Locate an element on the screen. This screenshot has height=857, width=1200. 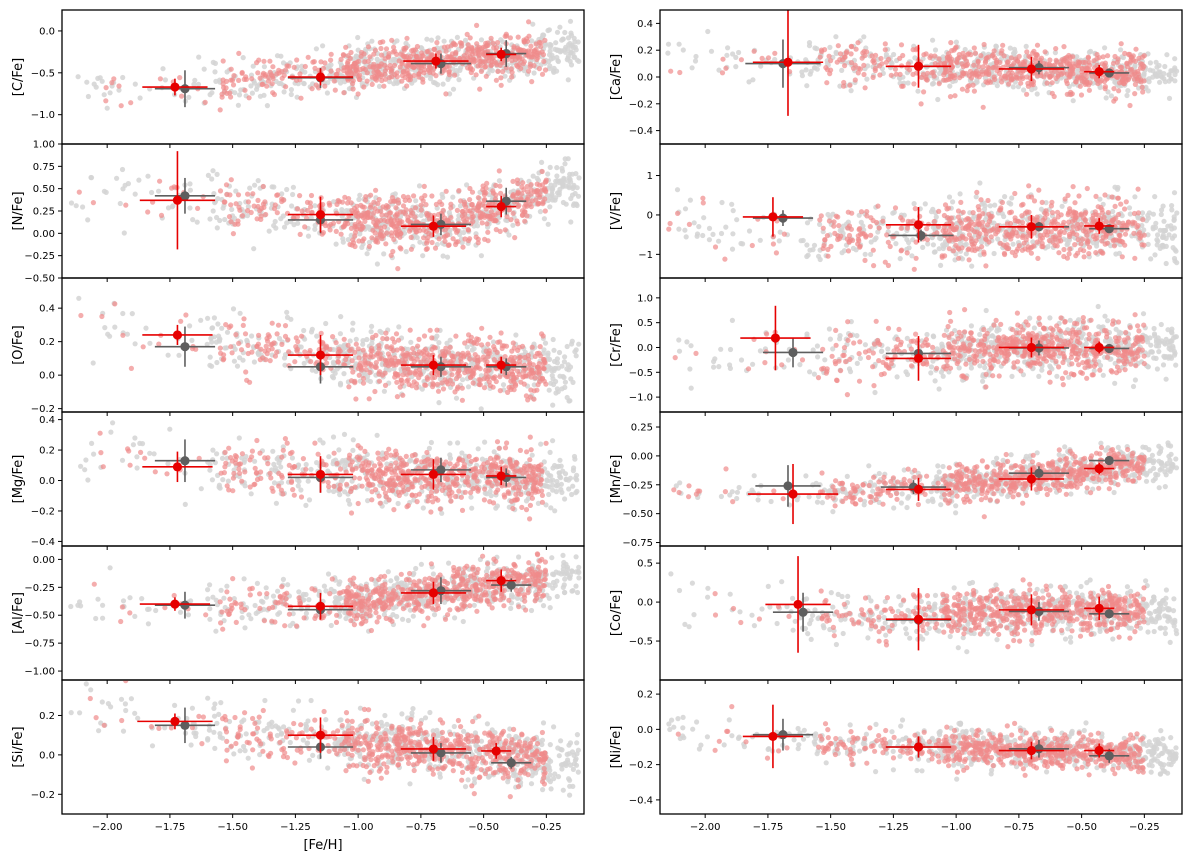
y-tick-label: −0.4 is located at coordinates (43, 542).